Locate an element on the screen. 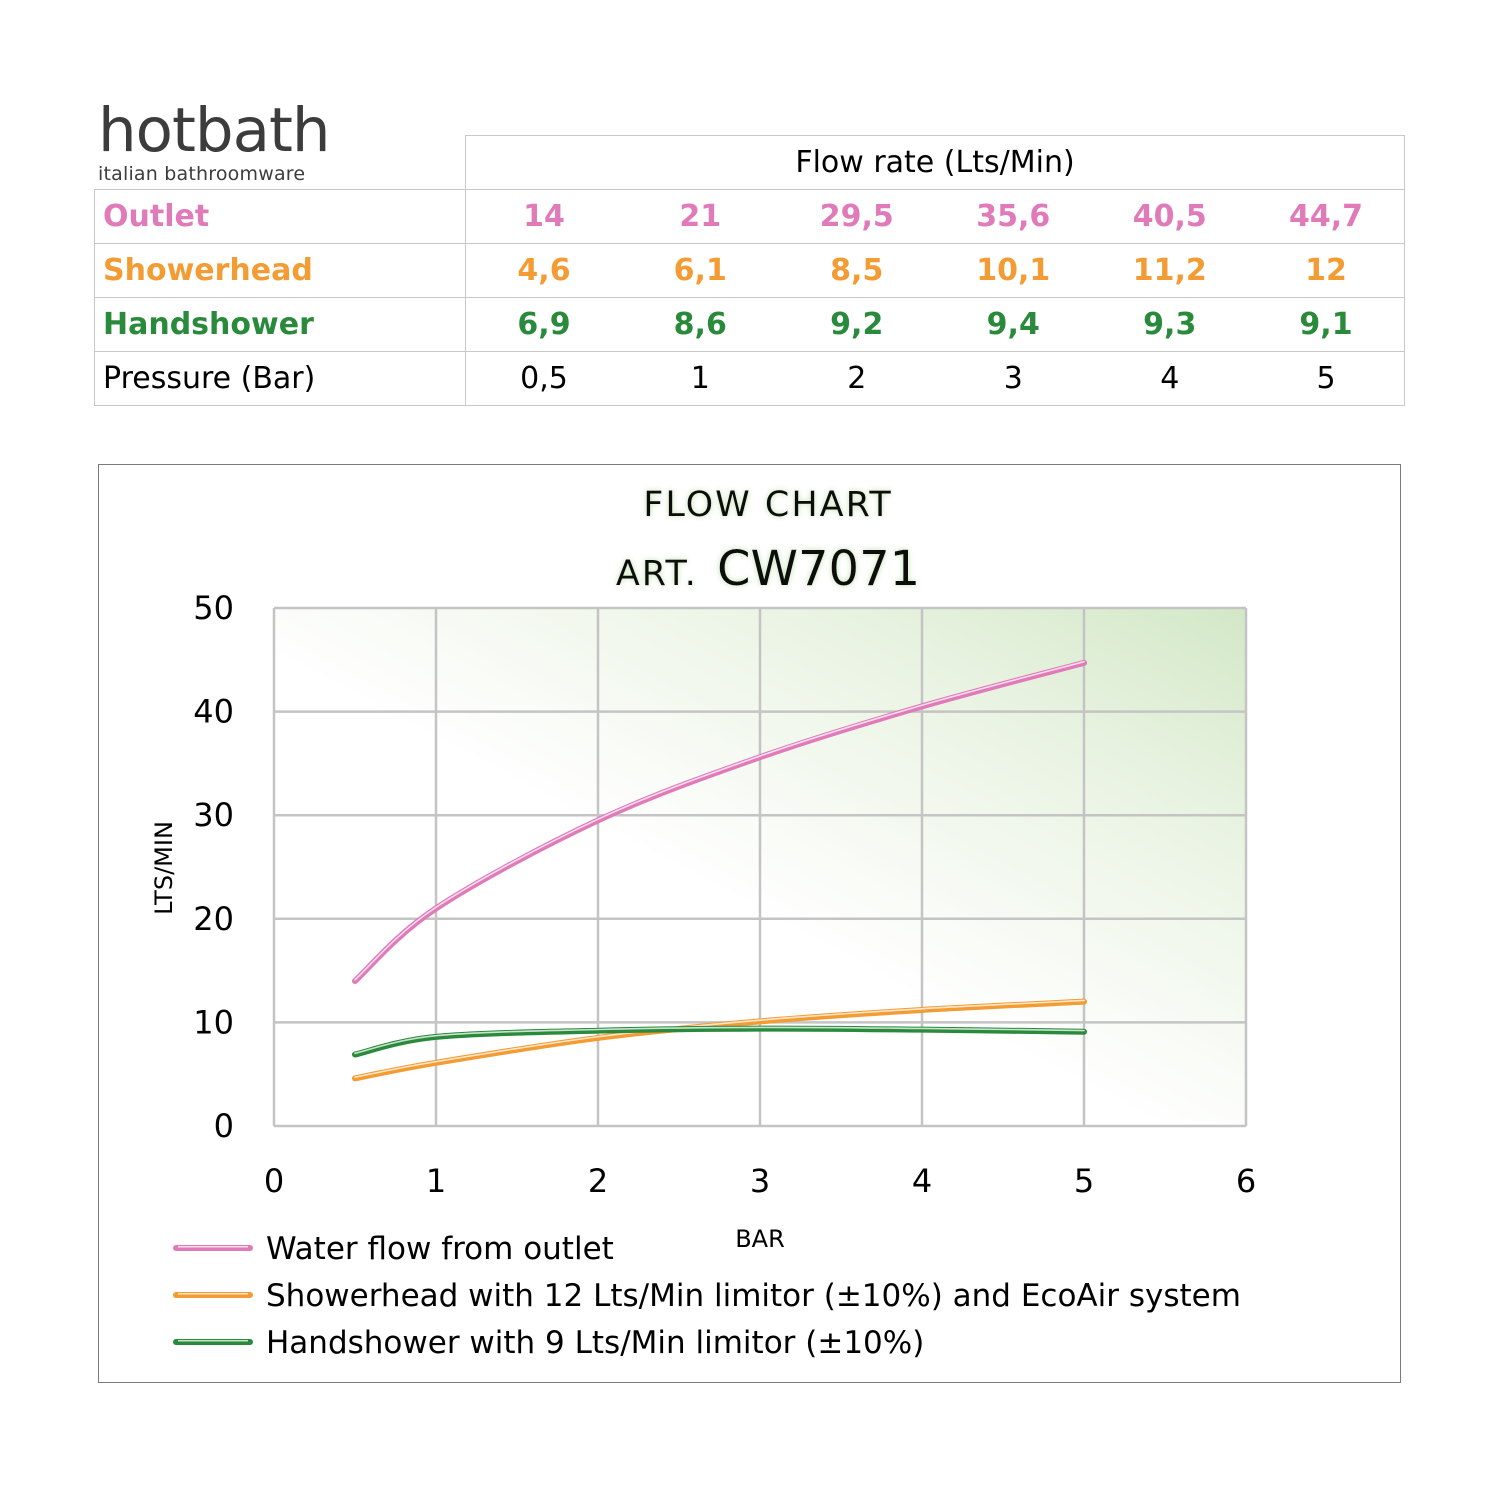  table-cell: 4 is located at coordinates (1169, 378).